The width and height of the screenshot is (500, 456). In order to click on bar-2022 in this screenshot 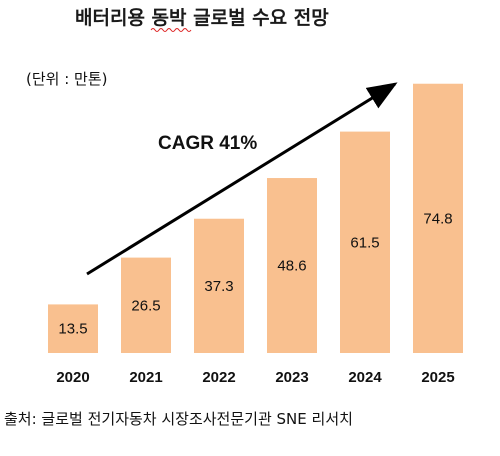, I will do `click(219, 285)`.